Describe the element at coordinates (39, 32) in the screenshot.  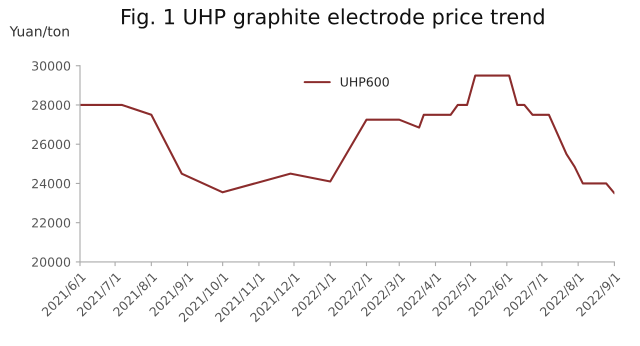
I see `y-axis-title: Yuan/ton` at that location.